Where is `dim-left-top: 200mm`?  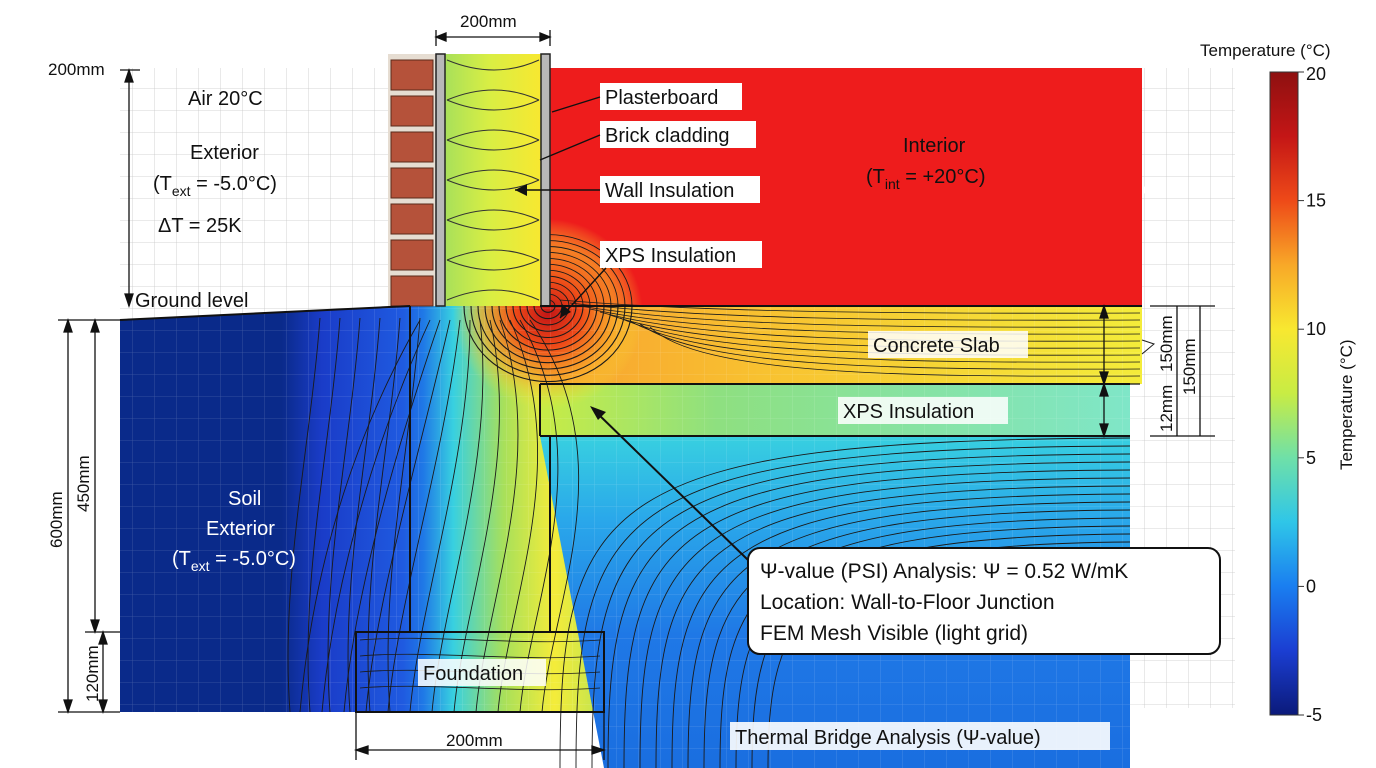
dim-left-top: 200mm is located at coordinates (76, 69).